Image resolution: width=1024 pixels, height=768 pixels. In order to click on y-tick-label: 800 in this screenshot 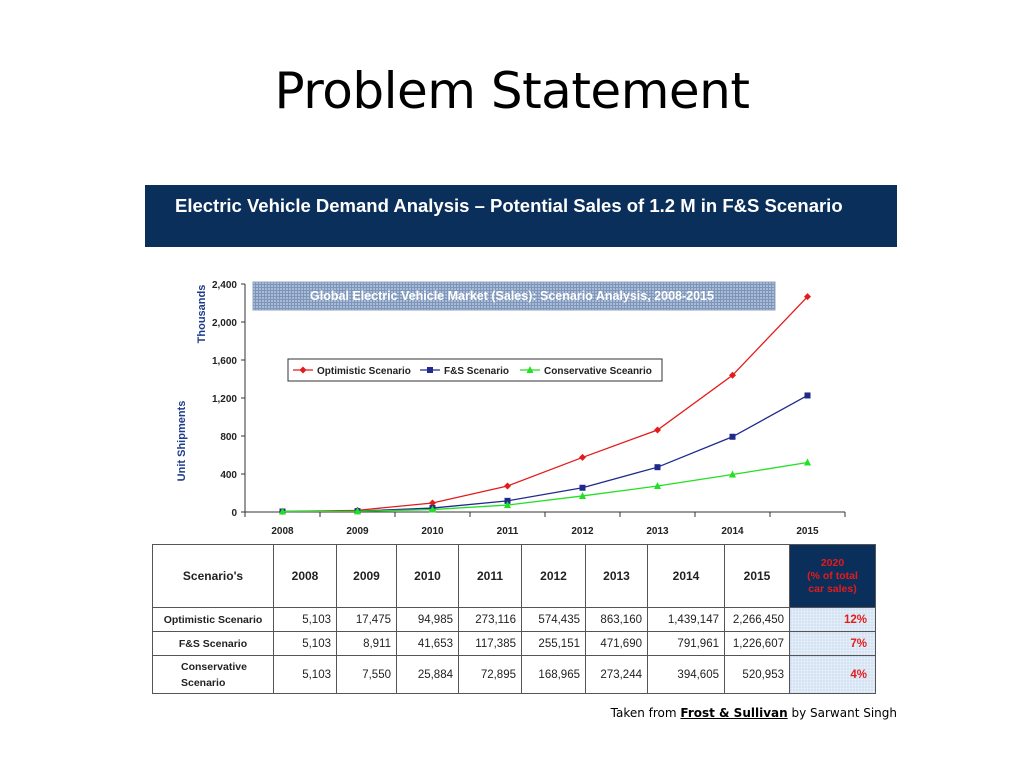, I will do `click(228, 437)`.